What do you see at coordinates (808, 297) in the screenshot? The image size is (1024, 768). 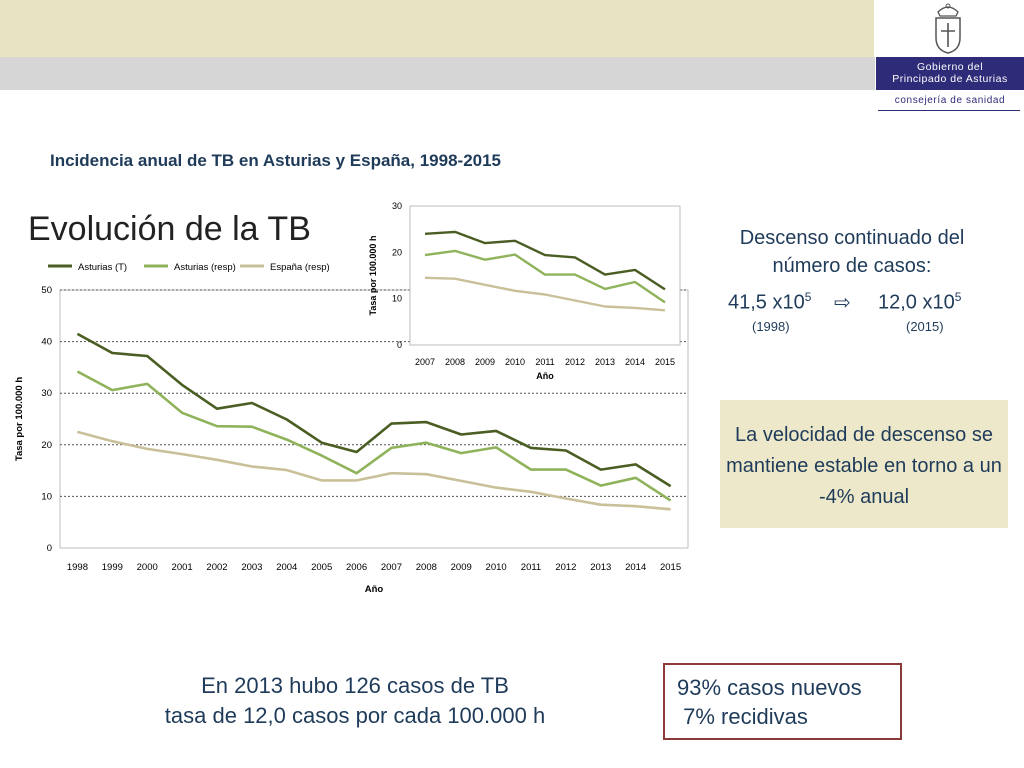 I see `value-1998-exponent: 5` at bounding box center [808, 297].